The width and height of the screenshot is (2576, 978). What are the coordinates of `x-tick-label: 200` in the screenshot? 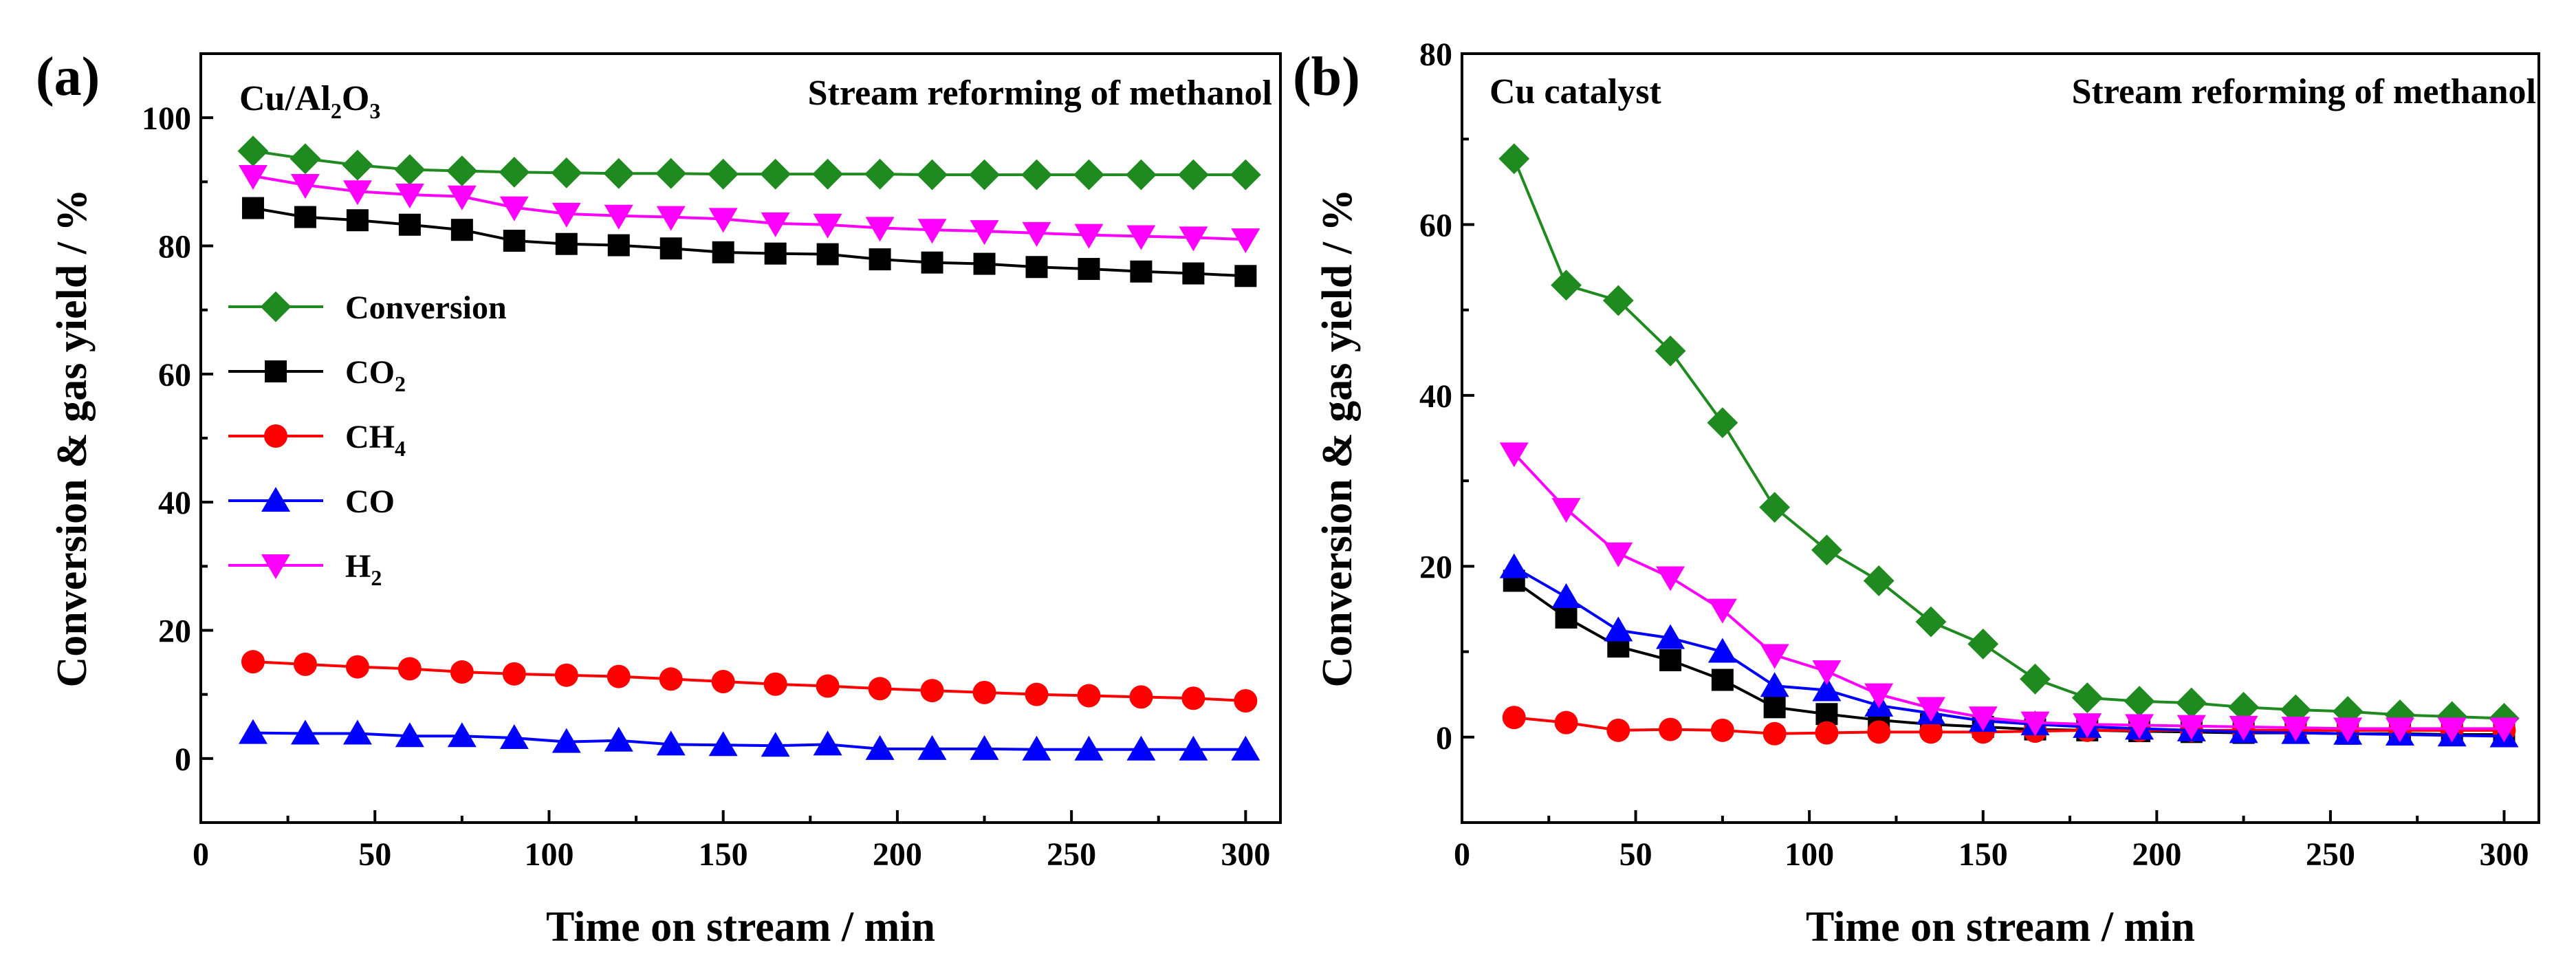 It's located at (897, 855).